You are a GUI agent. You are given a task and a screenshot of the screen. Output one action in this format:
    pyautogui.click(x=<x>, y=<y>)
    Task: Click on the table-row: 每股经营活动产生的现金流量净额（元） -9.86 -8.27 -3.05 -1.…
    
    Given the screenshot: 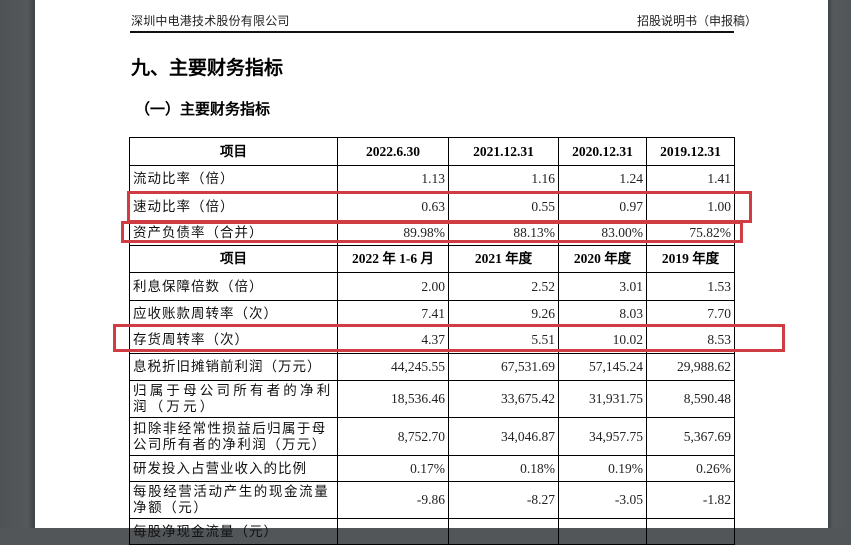 What is the action you would take?
    pyautogui.click(x=432, y=500)
    